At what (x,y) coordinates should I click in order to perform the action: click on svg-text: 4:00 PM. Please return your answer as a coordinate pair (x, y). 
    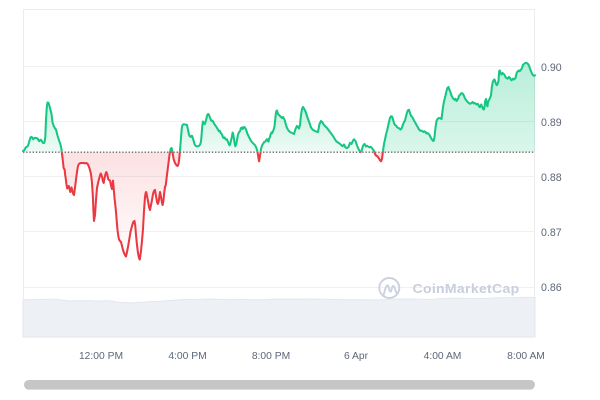
    Looking at the image, I should click on (187, 356).